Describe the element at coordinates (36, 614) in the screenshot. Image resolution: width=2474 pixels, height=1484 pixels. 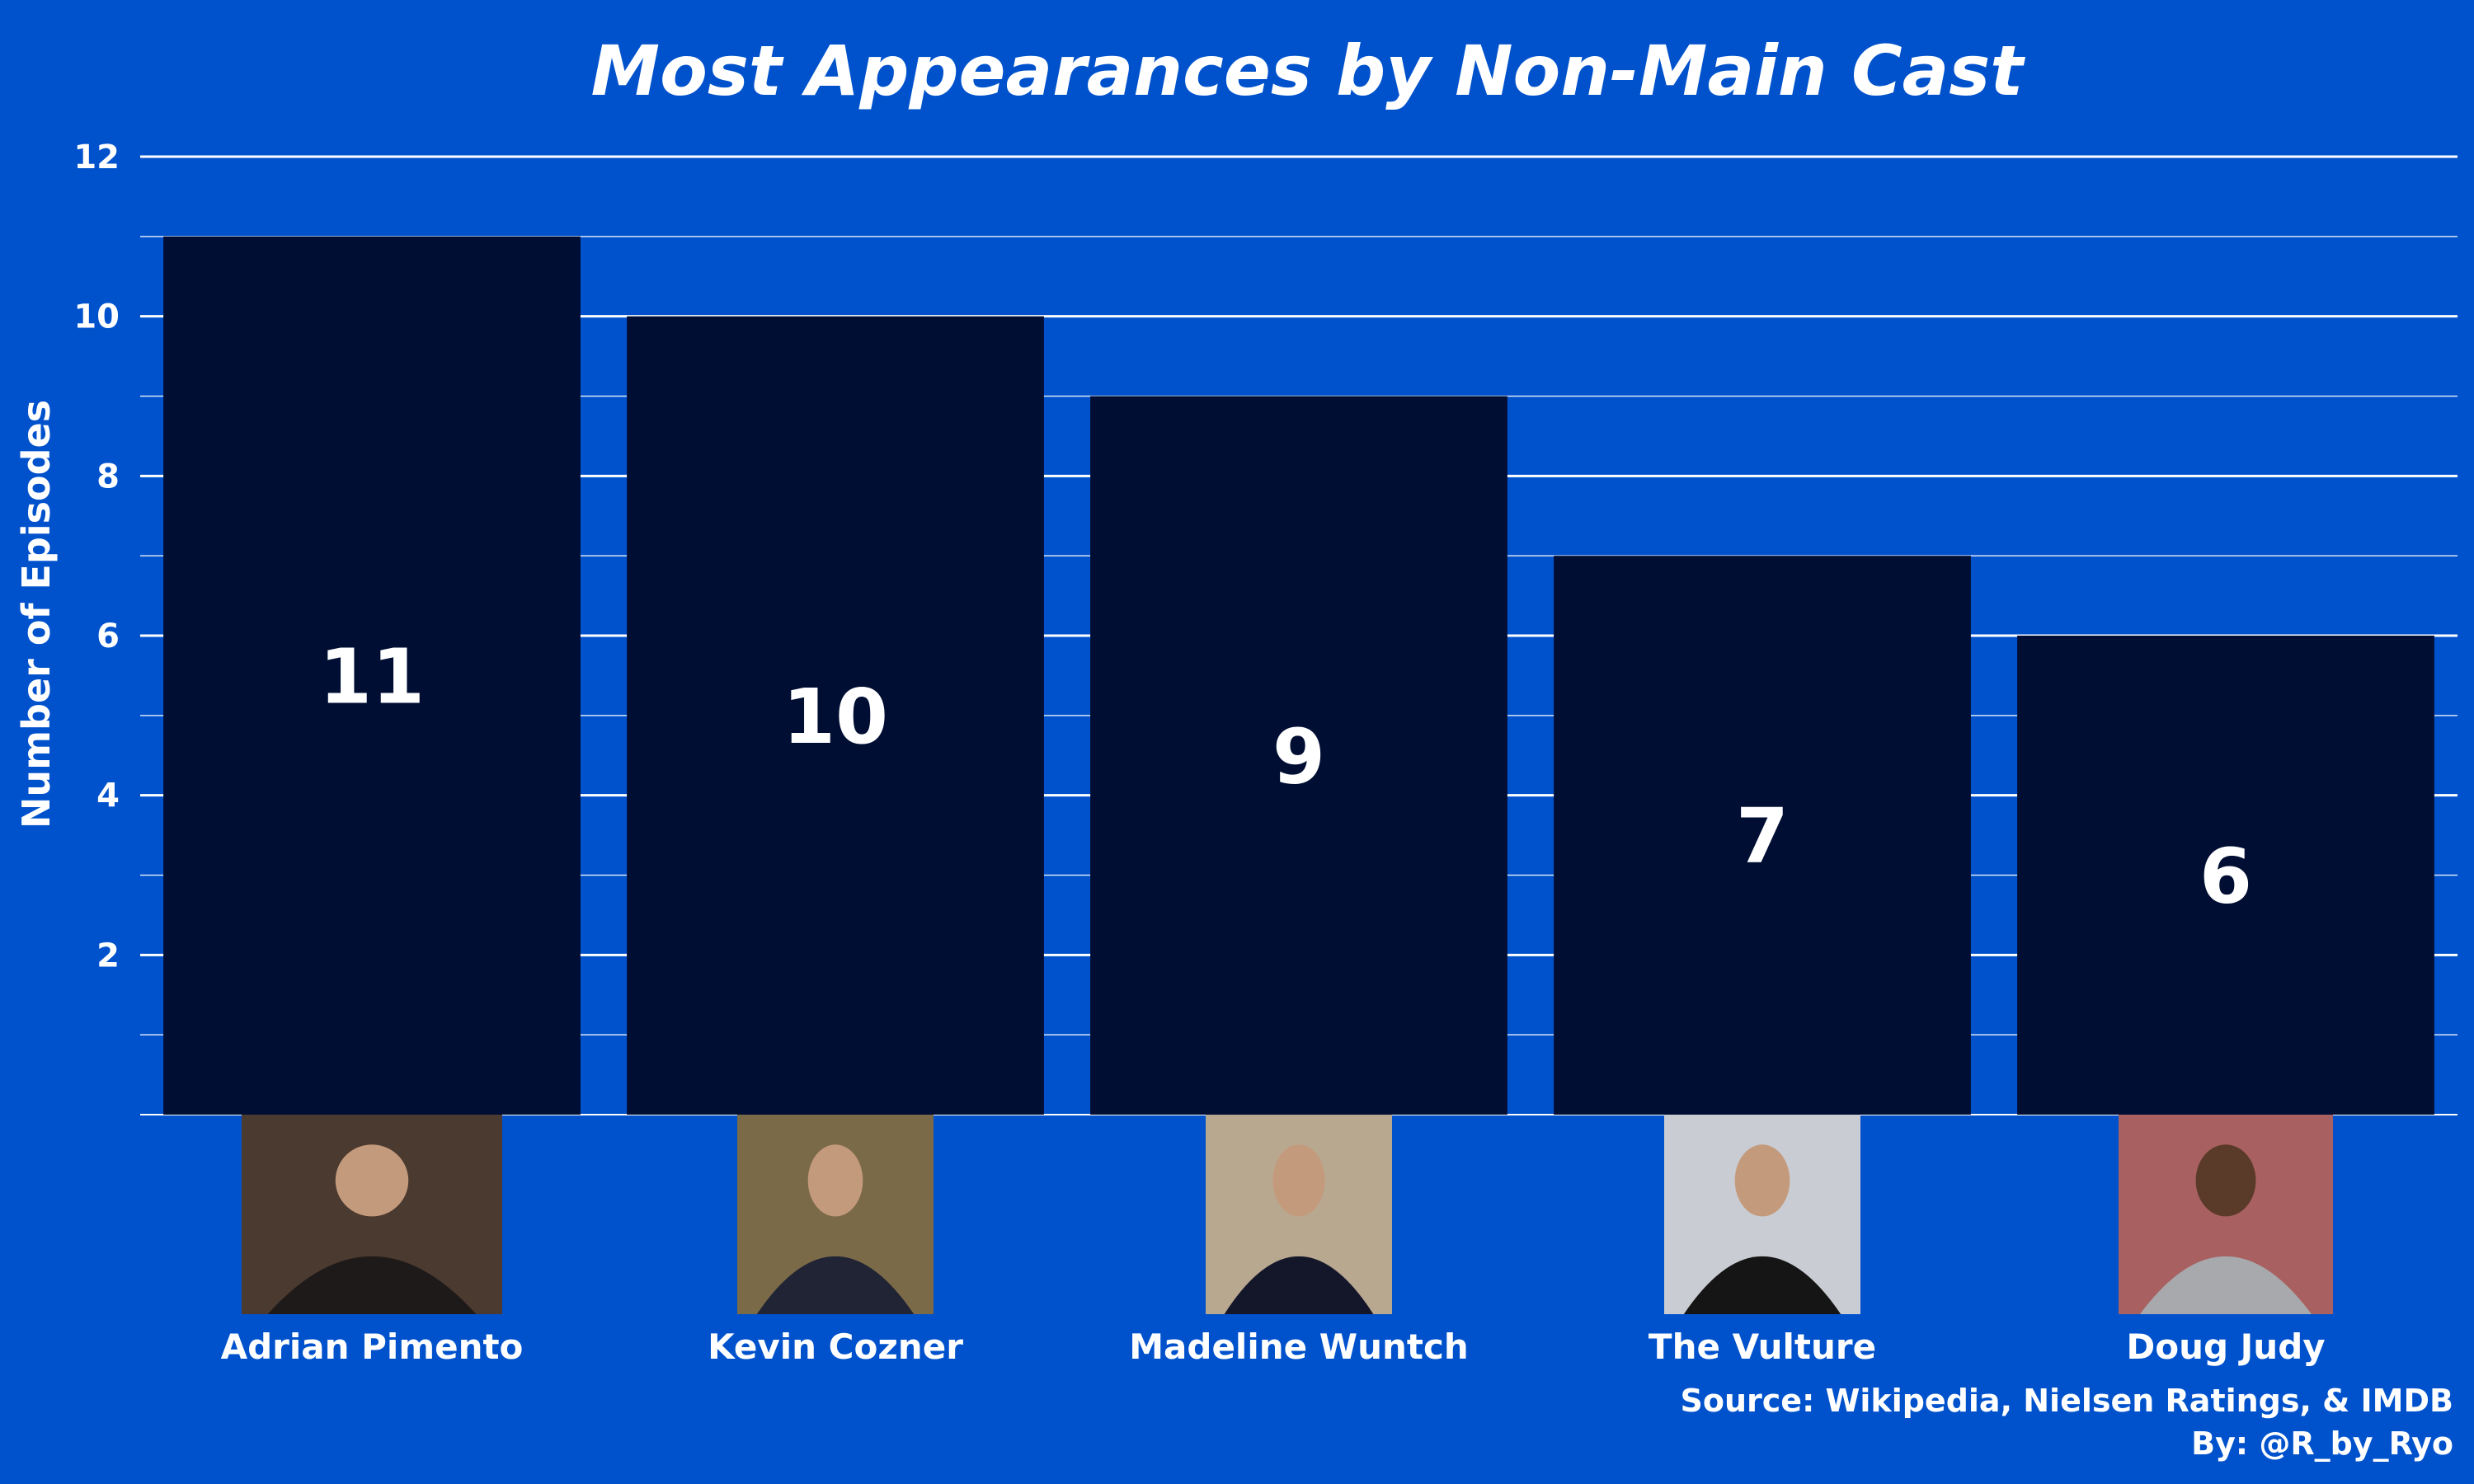
I see `y-axis-label: Number of Episodes` at that location.